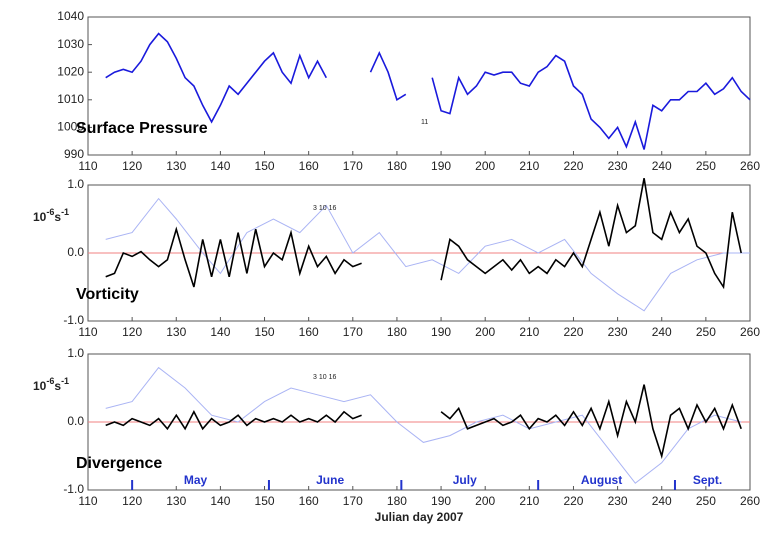 The width and height of the screenshot is (765, 540). What do you see at coordinates (465, 480) in the screenshot?
I see `month-label: July` at bounding box center [465, 480].